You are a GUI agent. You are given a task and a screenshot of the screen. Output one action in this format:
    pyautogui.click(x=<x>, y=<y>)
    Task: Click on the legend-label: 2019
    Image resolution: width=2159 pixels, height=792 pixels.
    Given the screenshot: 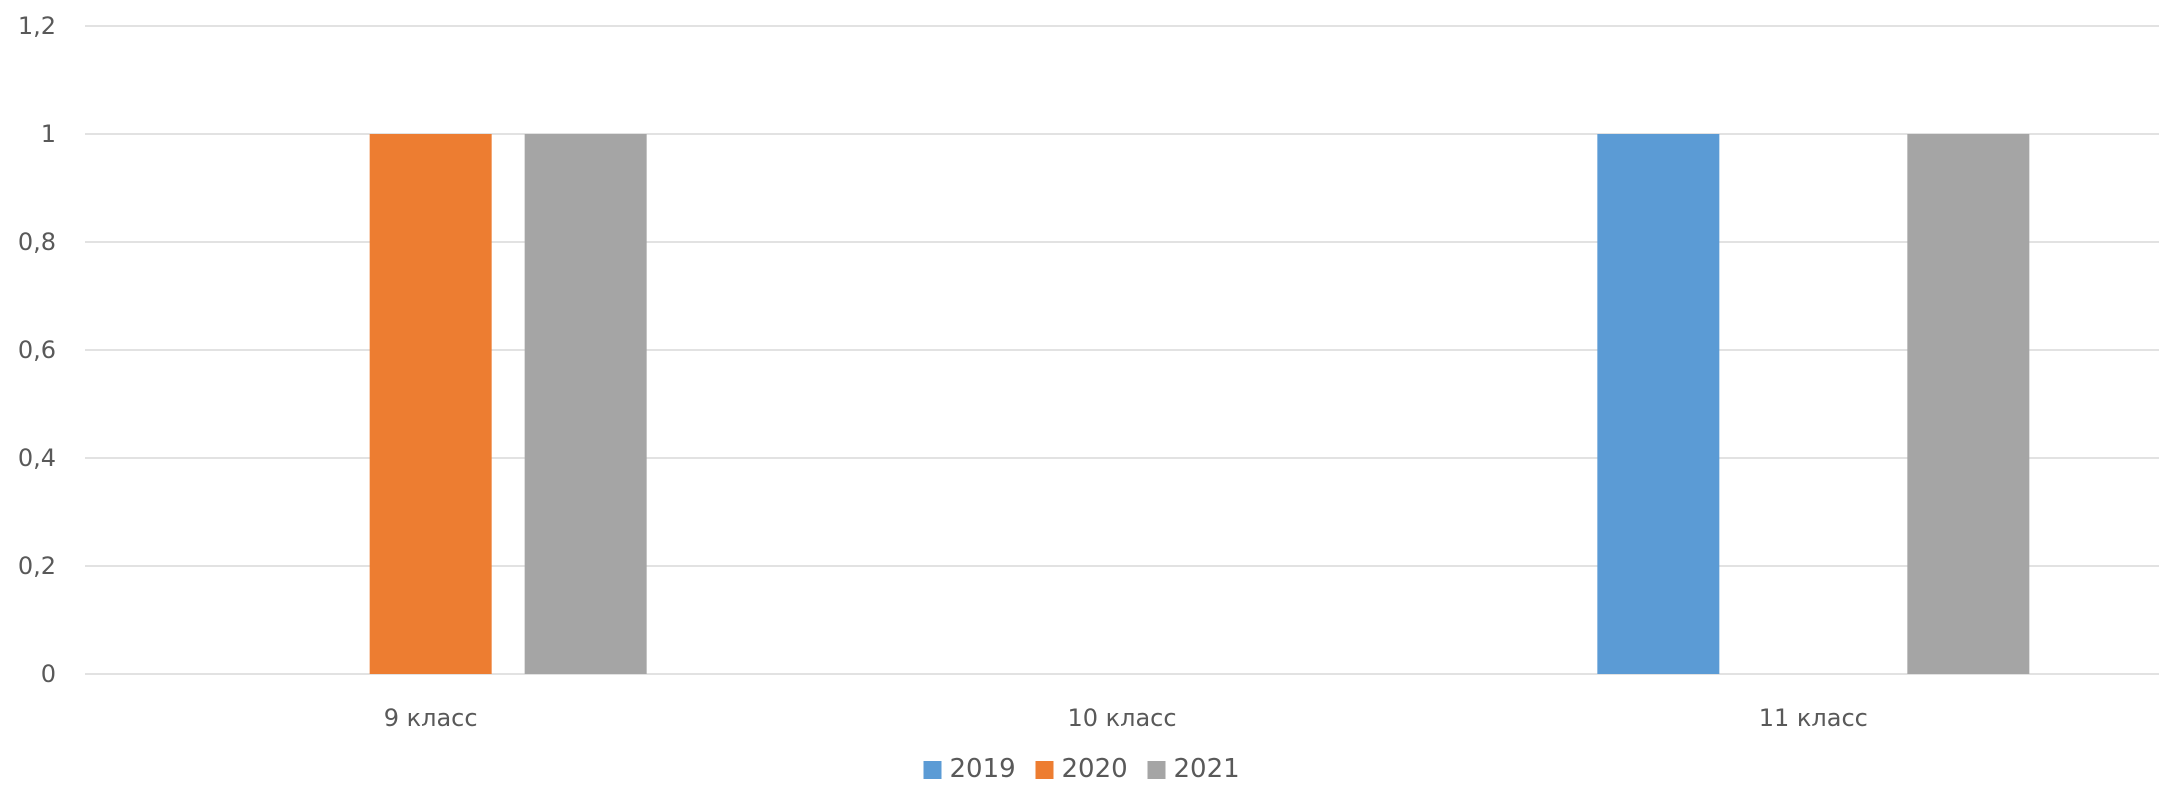 What is the action you would take?
    pyautogui.click(x=983, y=769)
    